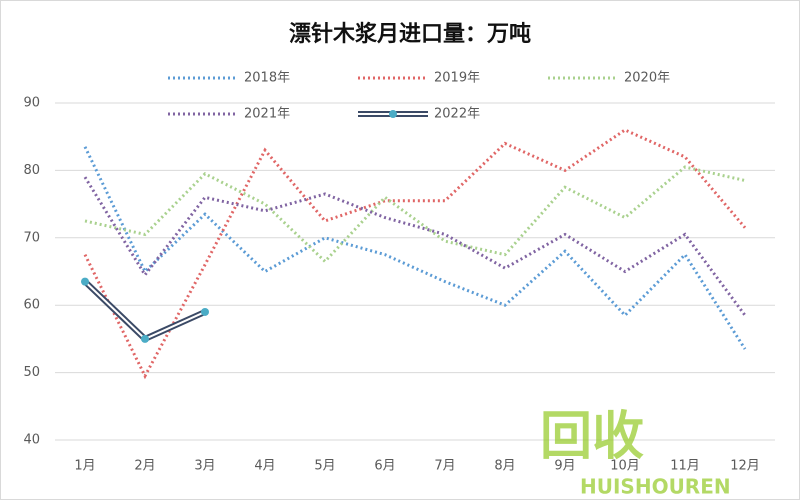 The image size is (800, 500). I want to click on y-tick-label: 50, so click(31, 372).